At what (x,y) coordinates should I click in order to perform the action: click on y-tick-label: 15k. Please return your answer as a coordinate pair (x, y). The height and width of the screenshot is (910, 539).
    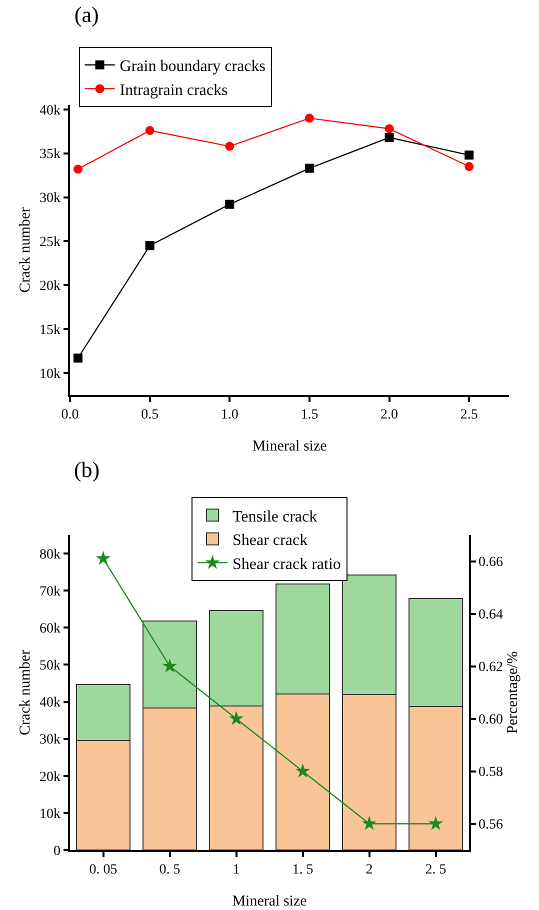
    Looking at the image, I should click on (49, 330).